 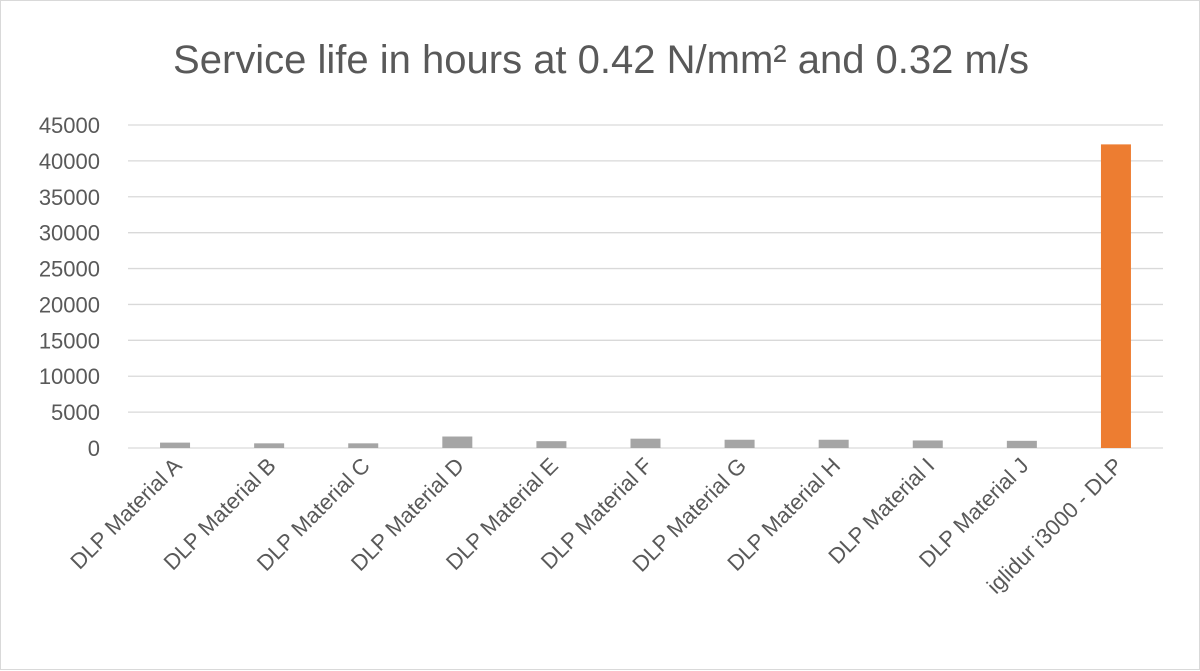 I want to click on y-tick-label: 15000, so click(x=69, y=340).